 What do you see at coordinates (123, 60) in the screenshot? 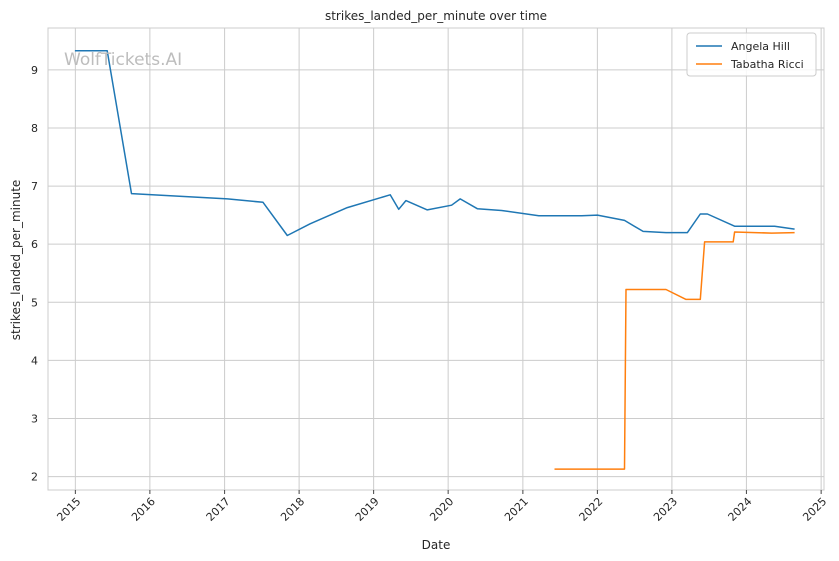
I see `watermark-text: WolfTickets.AI` at bounding box center [123, 60].